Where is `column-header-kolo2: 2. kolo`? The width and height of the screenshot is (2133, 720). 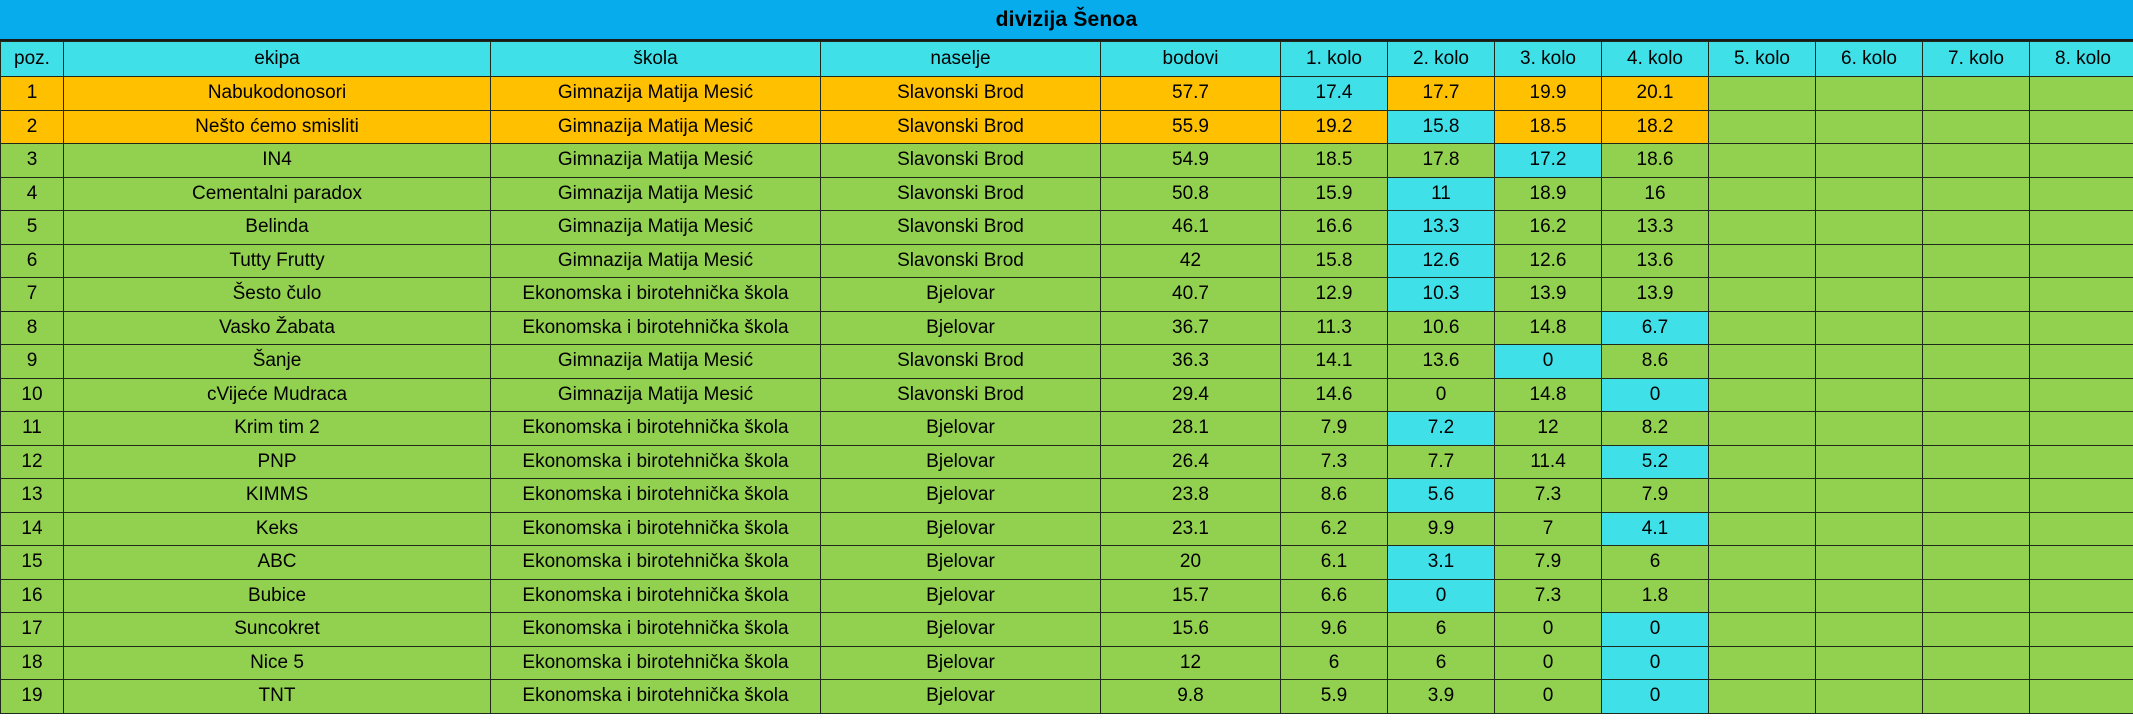
column-header-kolo2: 2. kolo is located at coordinates (1441, 59).